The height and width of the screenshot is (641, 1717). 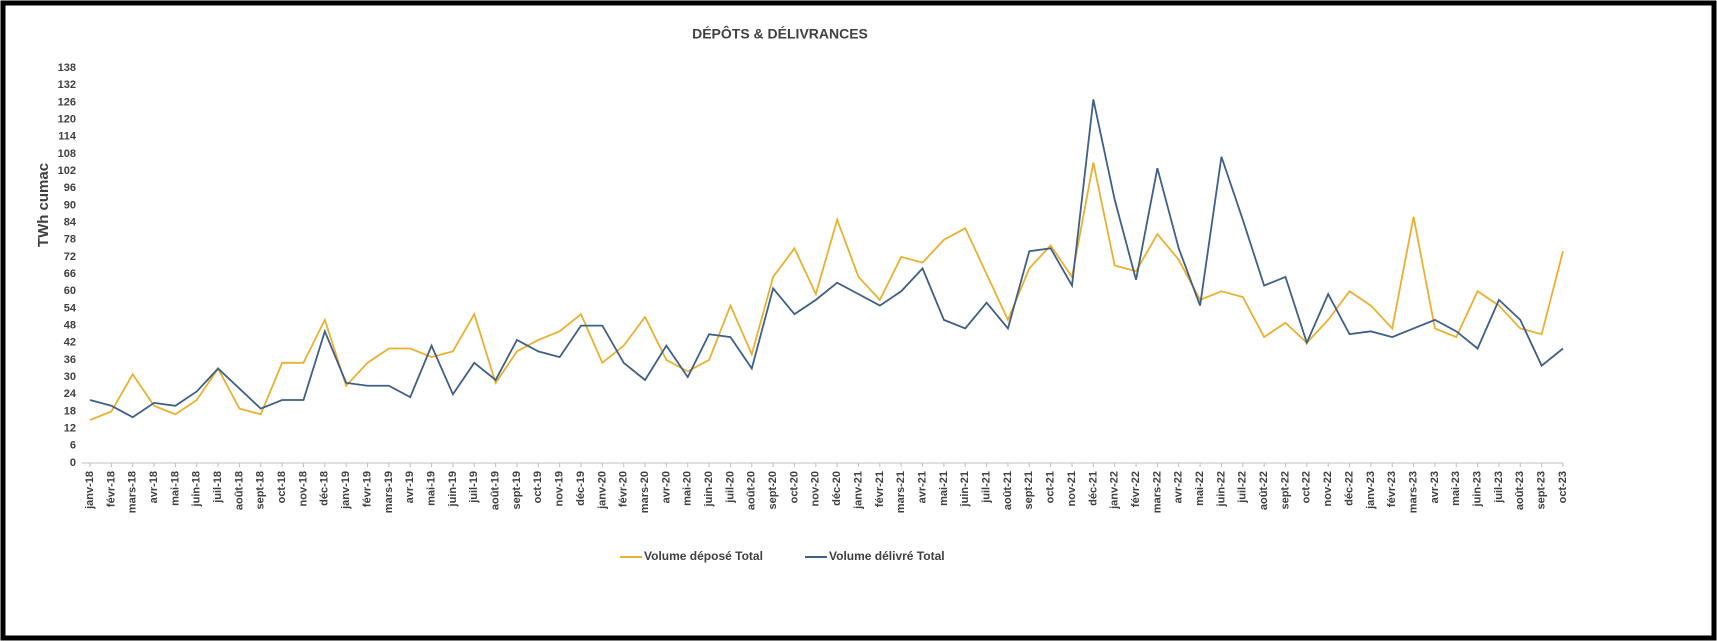 I want to click on x-tick-label: mai-22, so click(x=1200, y=488).